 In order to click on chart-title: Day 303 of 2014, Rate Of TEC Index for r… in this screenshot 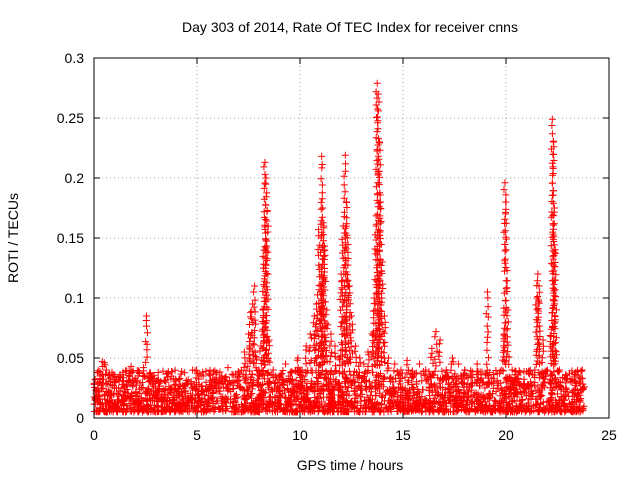, I will do `click(350, 27)`.